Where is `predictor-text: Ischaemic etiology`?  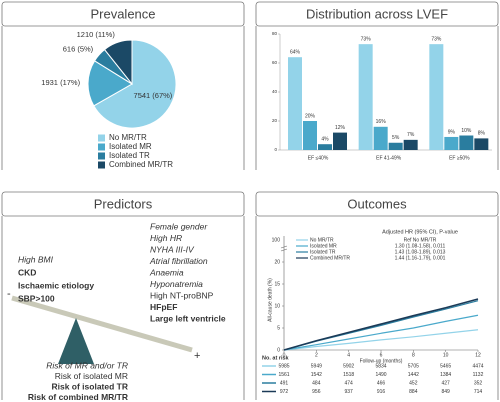
predictor-text: Ischaemic etiology is located at coordinates (56, 285).